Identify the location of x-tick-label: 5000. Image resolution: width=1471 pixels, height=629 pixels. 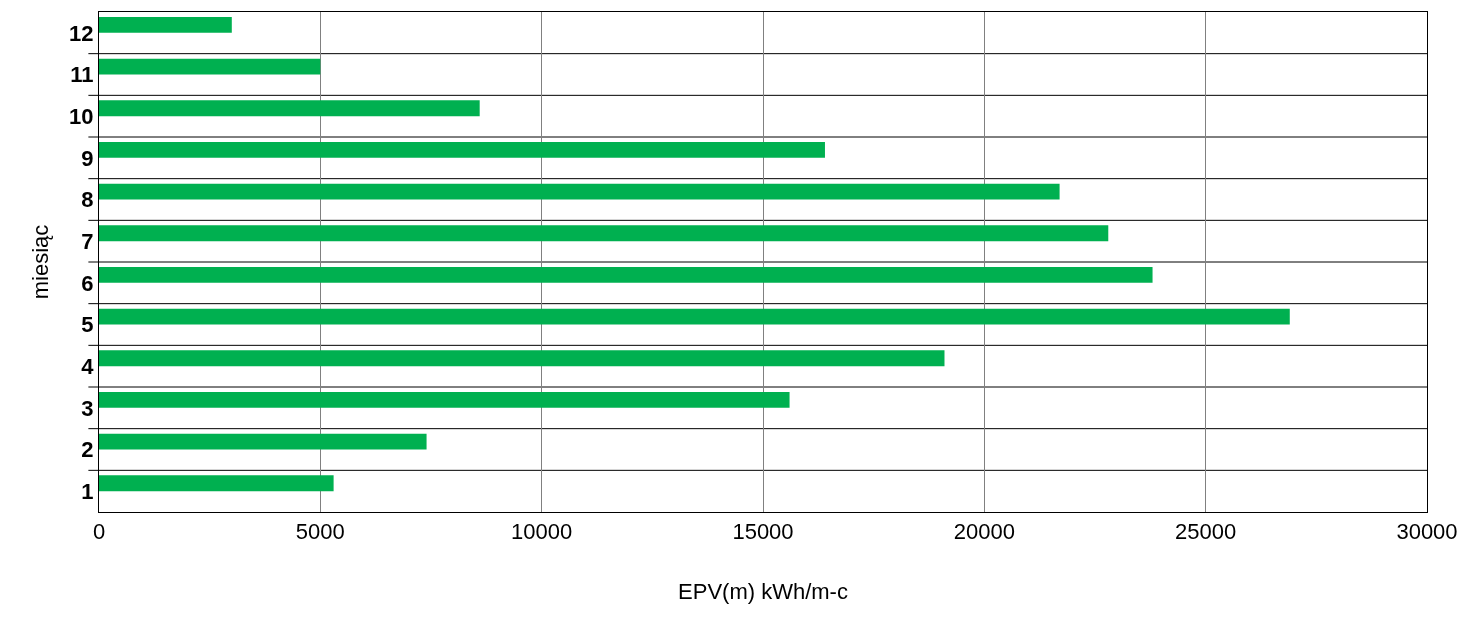
(320, 532).